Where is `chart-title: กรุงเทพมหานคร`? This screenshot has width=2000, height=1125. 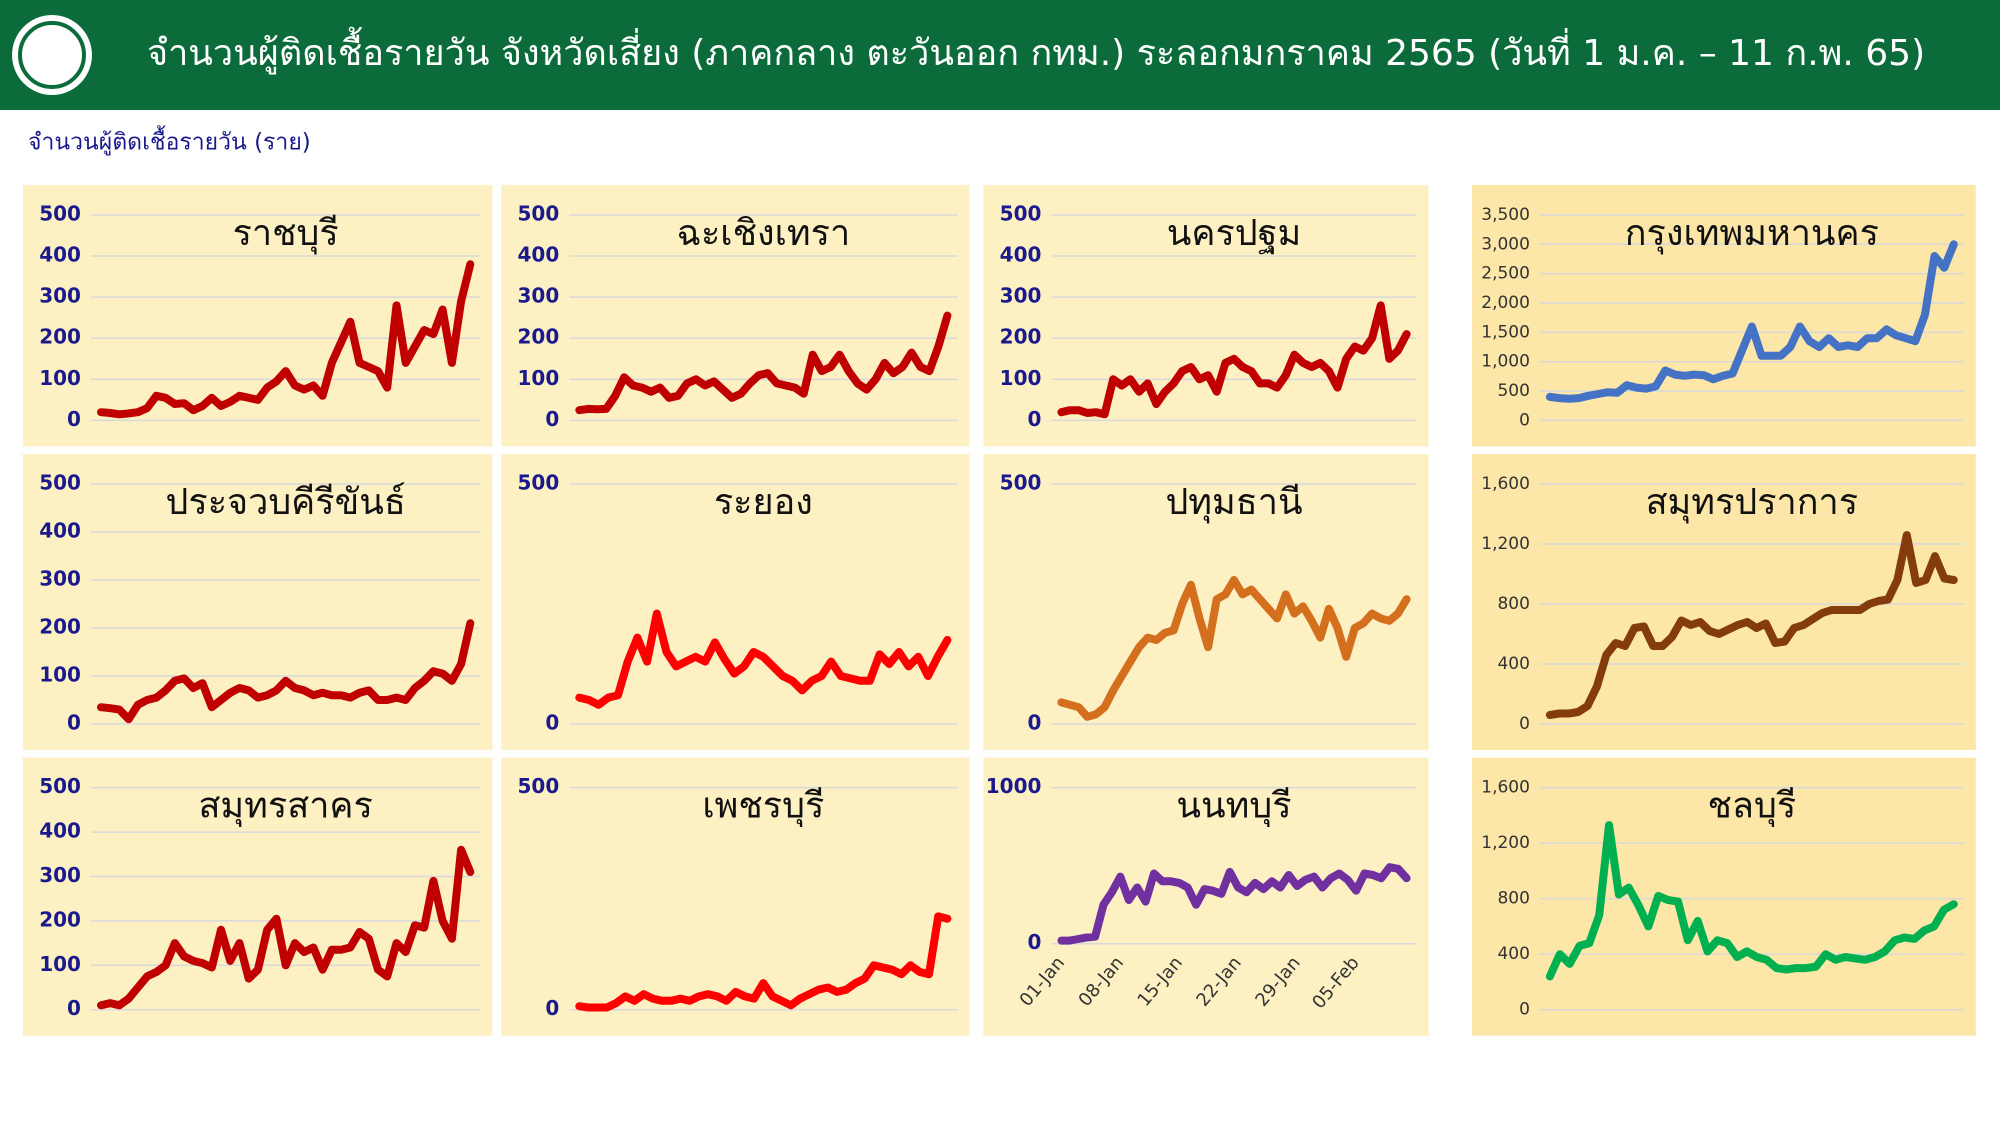 chart-title: กรุงเทพมหานคร is located at coordinates (1752, 234).